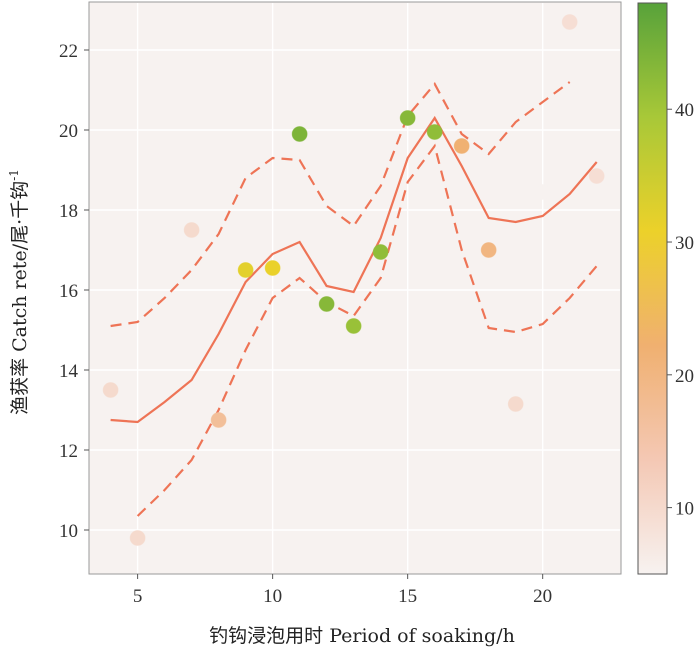 The image size is (700, 654). I want to click on x-axis-ticks: 5 10 15 20, so click(342, 590).